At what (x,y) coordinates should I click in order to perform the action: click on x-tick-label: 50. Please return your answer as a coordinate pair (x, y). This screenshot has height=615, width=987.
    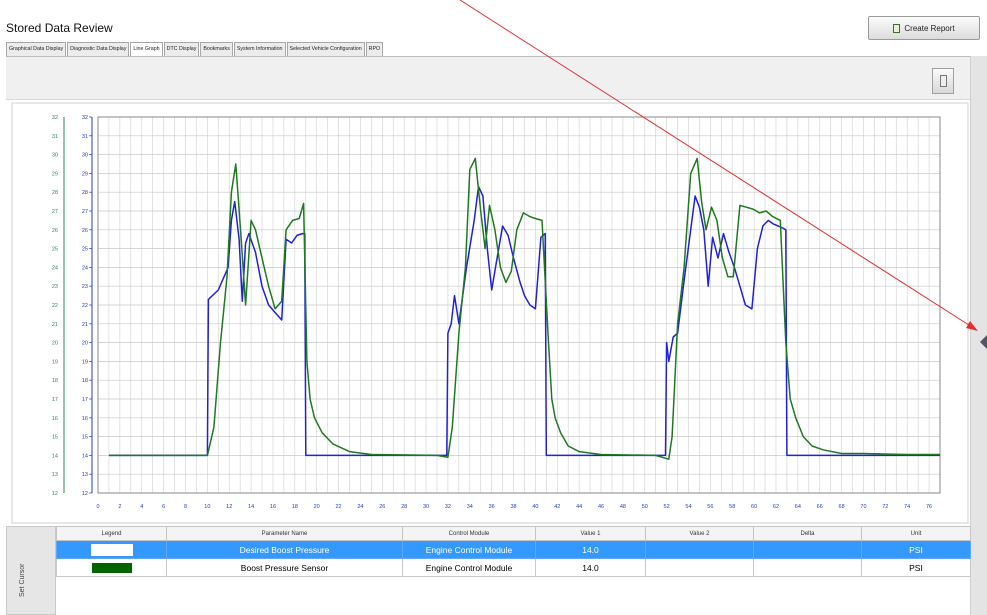
    Looking at the image, I should click on (645, 507).